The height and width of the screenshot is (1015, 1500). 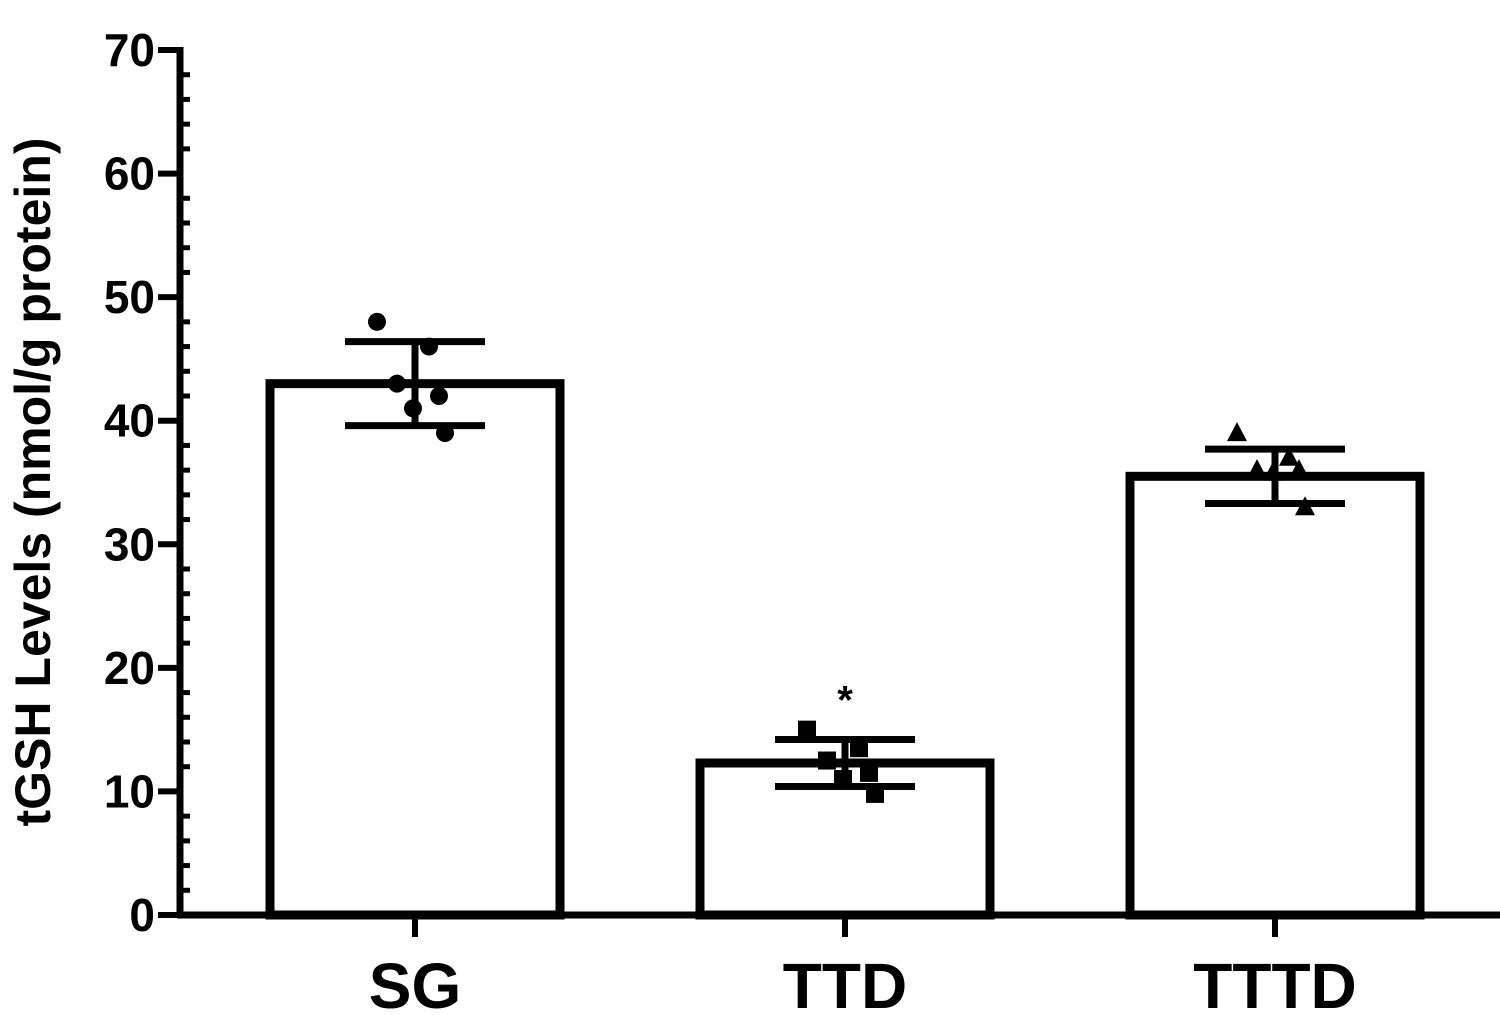 I want to click on y-axis-title: tGSH Levels (nmol/g protein), so click(x=33, y=482).